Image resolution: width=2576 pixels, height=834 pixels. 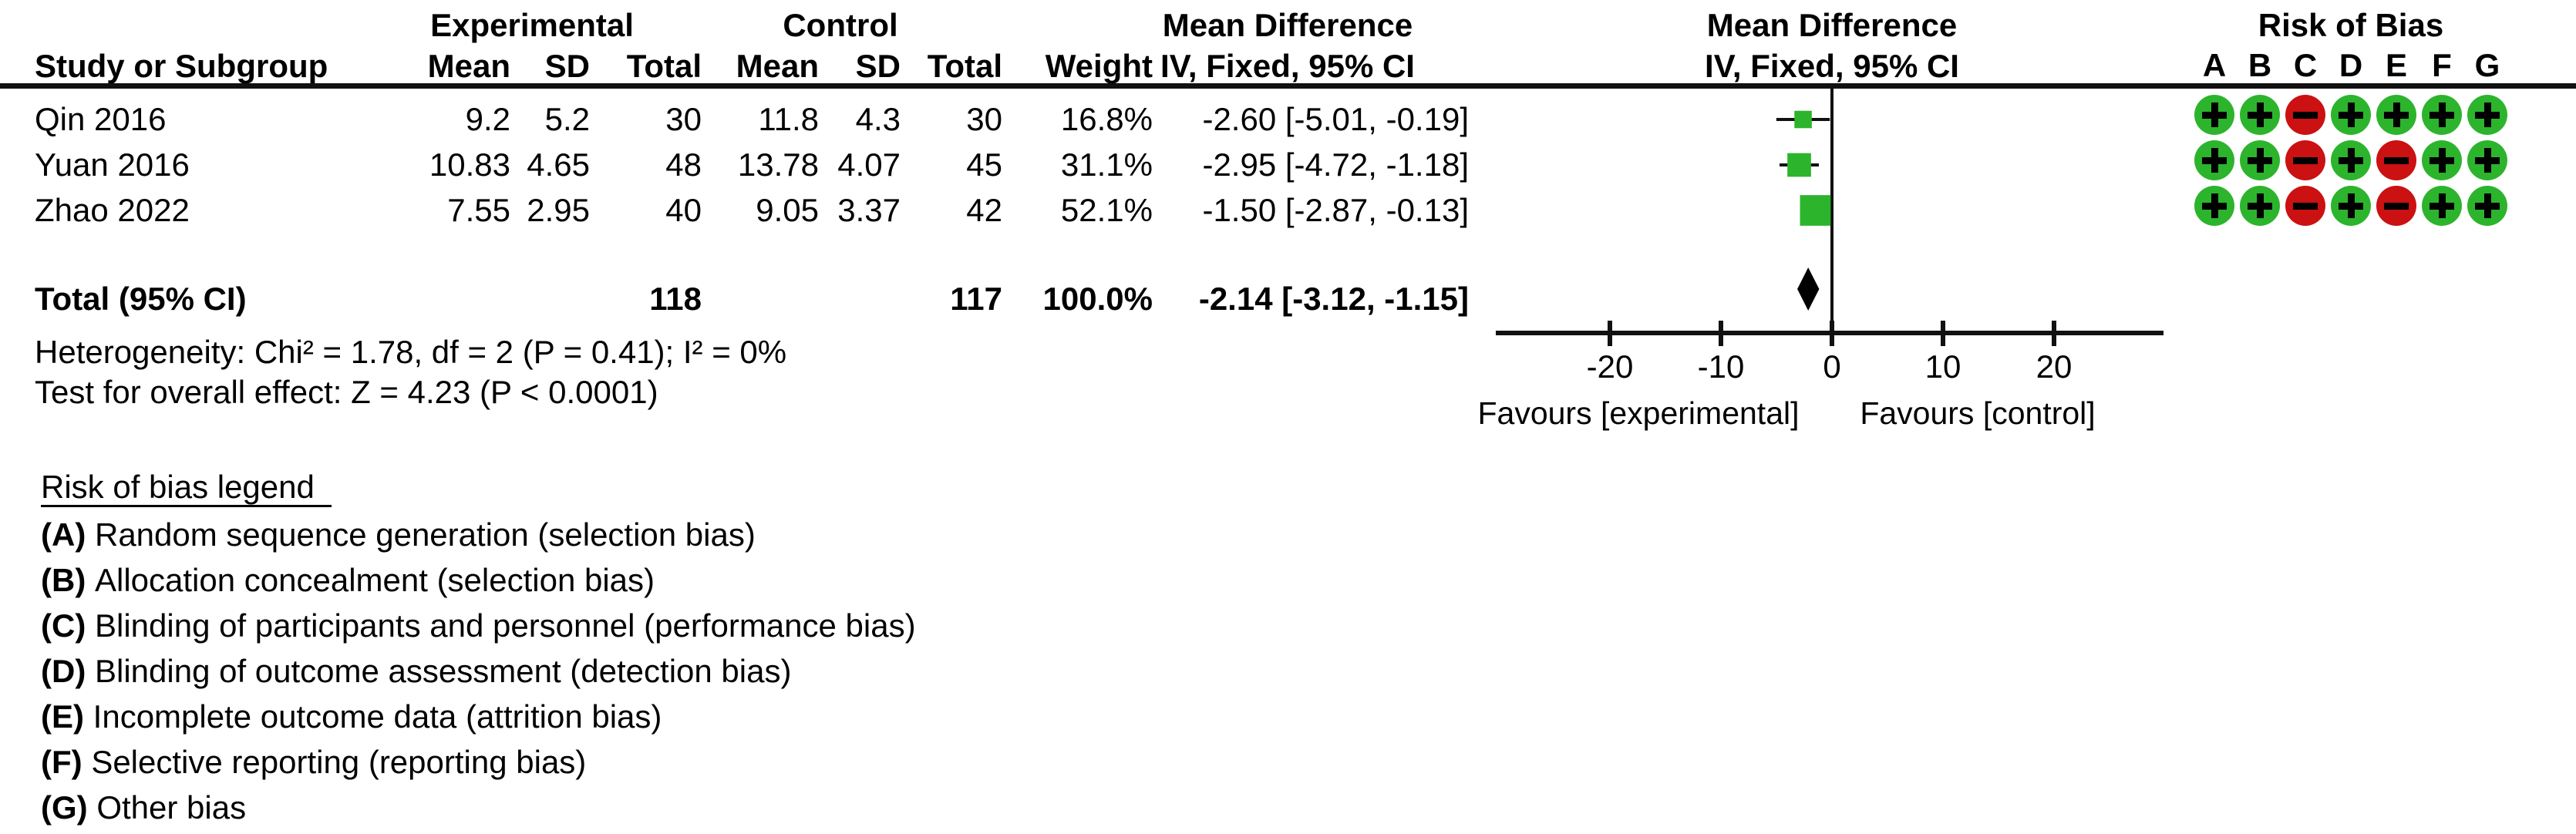 I want to click on rob-legend-title-text: Risk of bias legend, so click(x=186, y=488).